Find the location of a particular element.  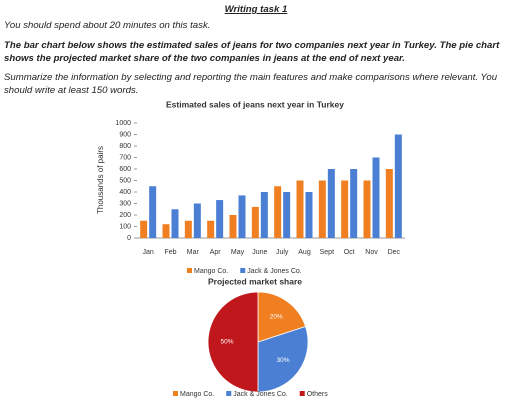

y-tick-label: 200 is located at coordinates (125, 215).